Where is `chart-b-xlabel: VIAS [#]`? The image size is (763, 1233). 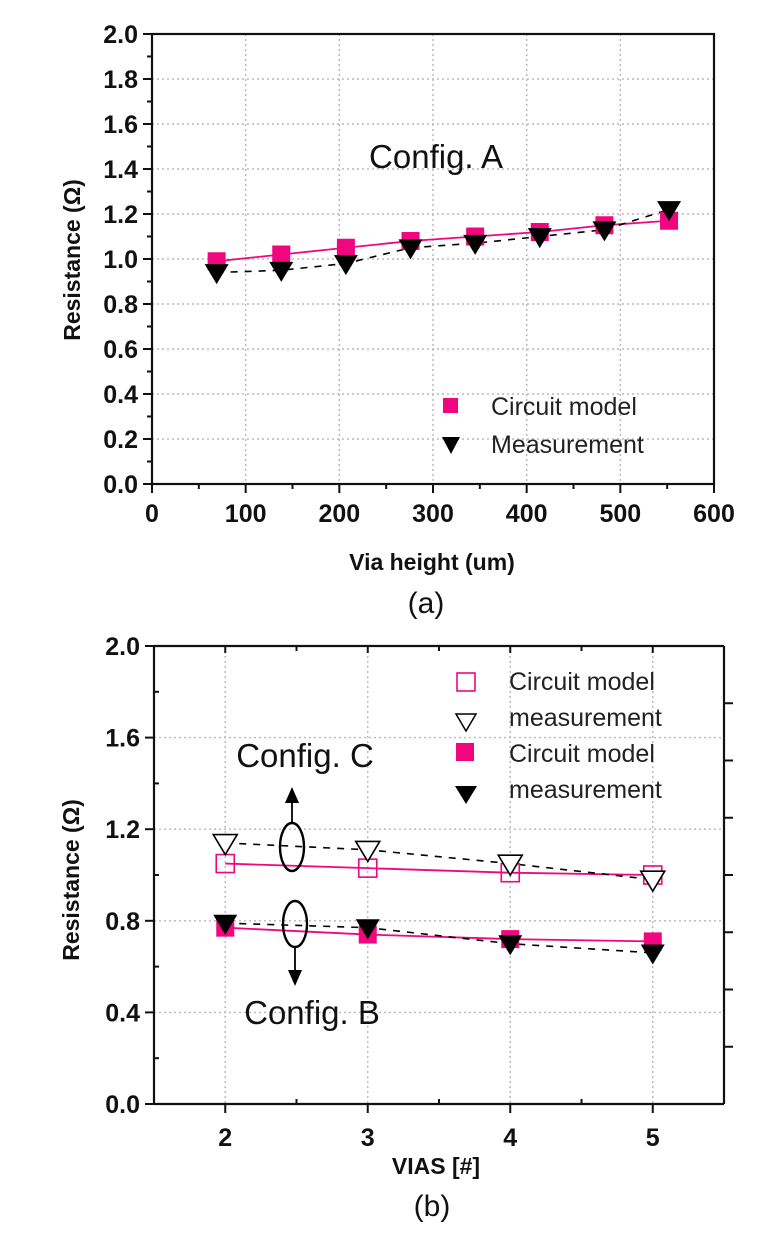 chart-b-xlabel: VIAS [#] is located at coordinates (436, 1166).